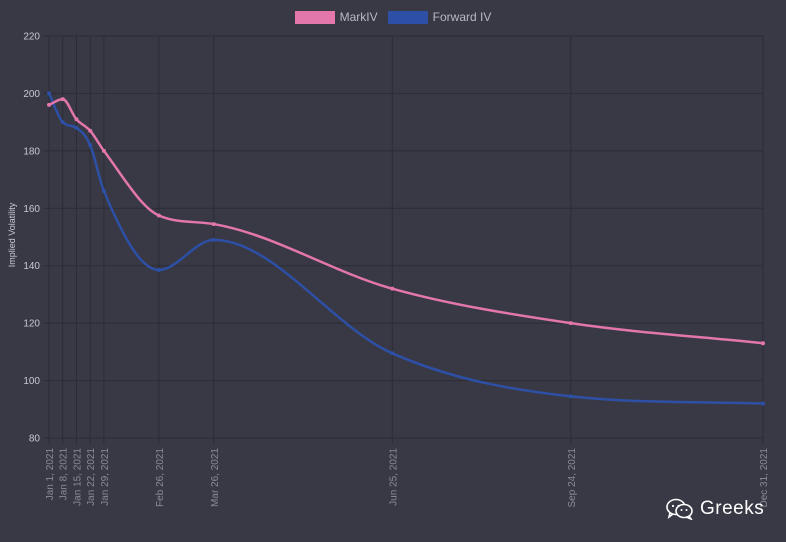 Image resolution: width=786 pixels, height=542 pixels. What do you see at coordinates (31, 151) in the screenshot?
I see `y-tick-label: 180` at bounding box center [31, 151].